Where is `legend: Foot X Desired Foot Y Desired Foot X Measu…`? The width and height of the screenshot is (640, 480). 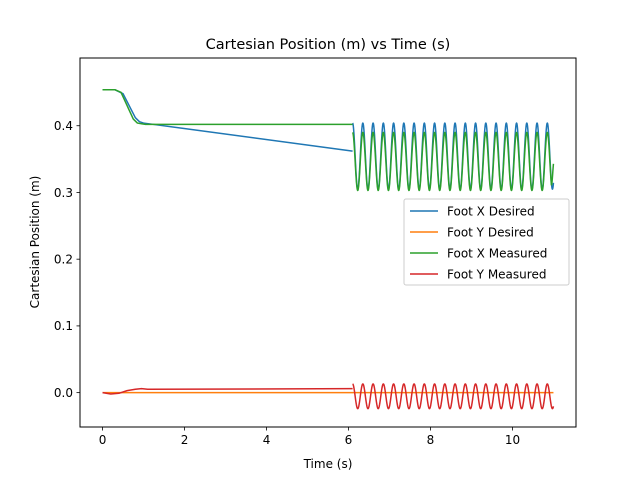 legend: Foot X Desired Foot Y Desired Foot X Measu… is located at coordinates (486, 242).